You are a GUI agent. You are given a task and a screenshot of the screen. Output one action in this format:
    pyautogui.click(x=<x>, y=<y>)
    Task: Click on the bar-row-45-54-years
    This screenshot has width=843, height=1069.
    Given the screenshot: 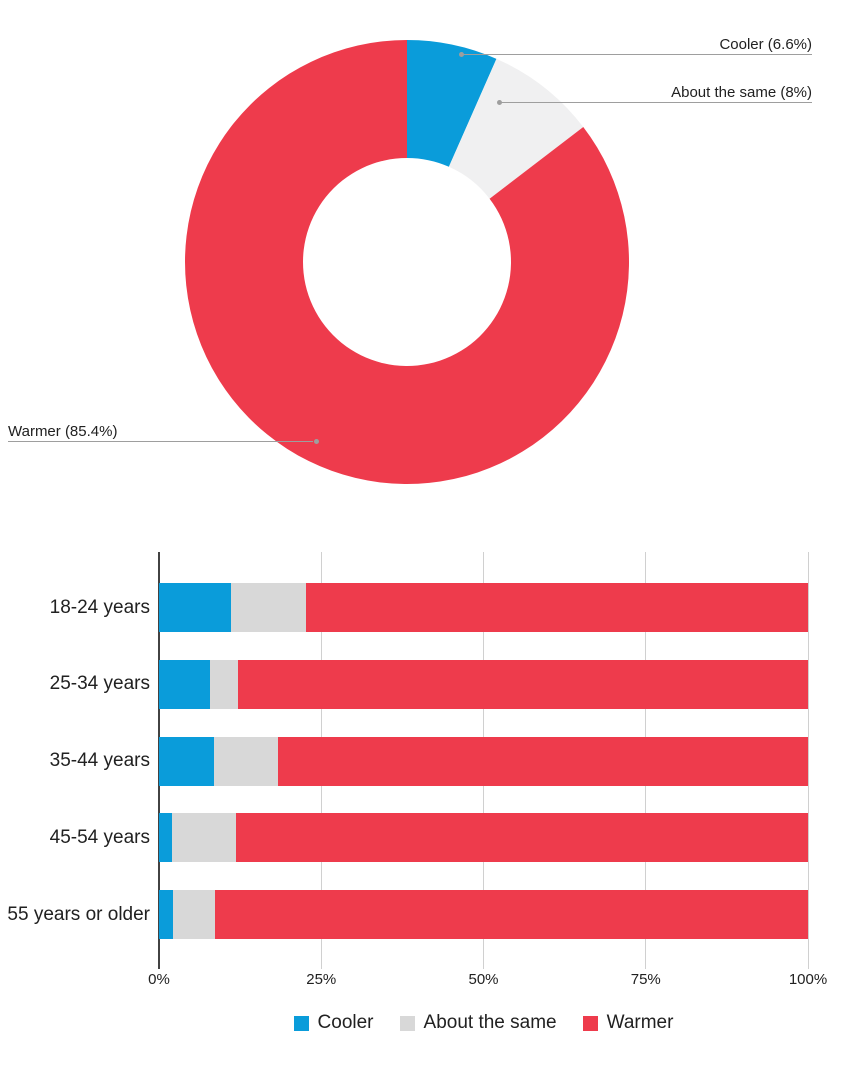 What is the action you would take?
    pyautogui.click(x=483, y=837)
    